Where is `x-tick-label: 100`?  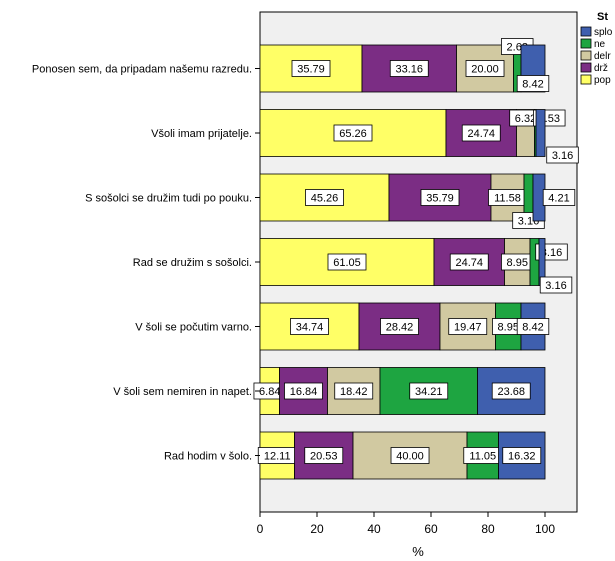
x-tick-label: 100 is located at coordinates (545, 529).